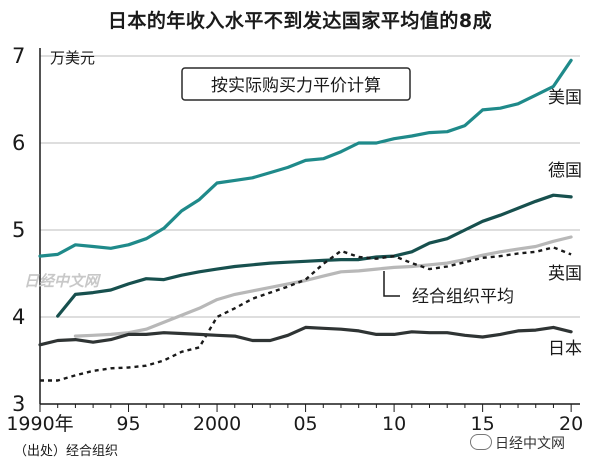  I want to click on annotation-text: 按实际购买力平价计算, so click(296, 86).